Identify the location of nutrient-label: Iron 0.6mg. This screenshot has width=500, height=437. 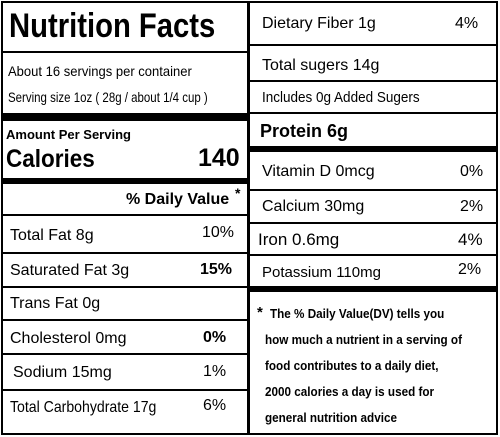
(299, 239).